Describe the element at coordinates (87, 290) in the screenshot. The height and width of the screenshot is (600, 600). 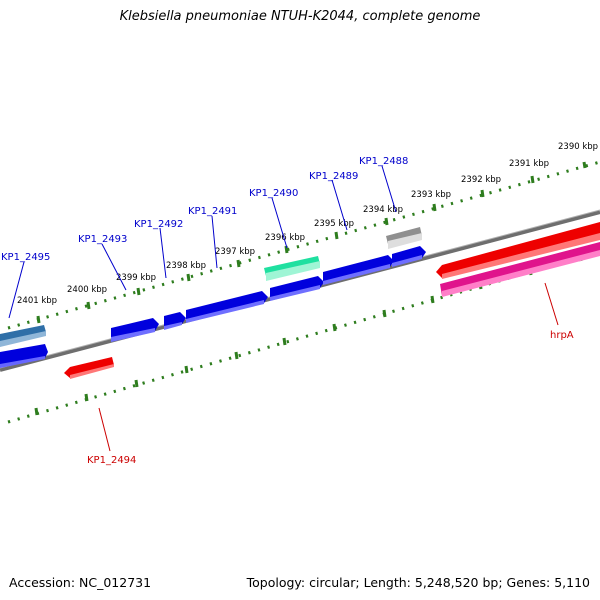
I see `ruler-tick-label: 2400 kbp` at that location.